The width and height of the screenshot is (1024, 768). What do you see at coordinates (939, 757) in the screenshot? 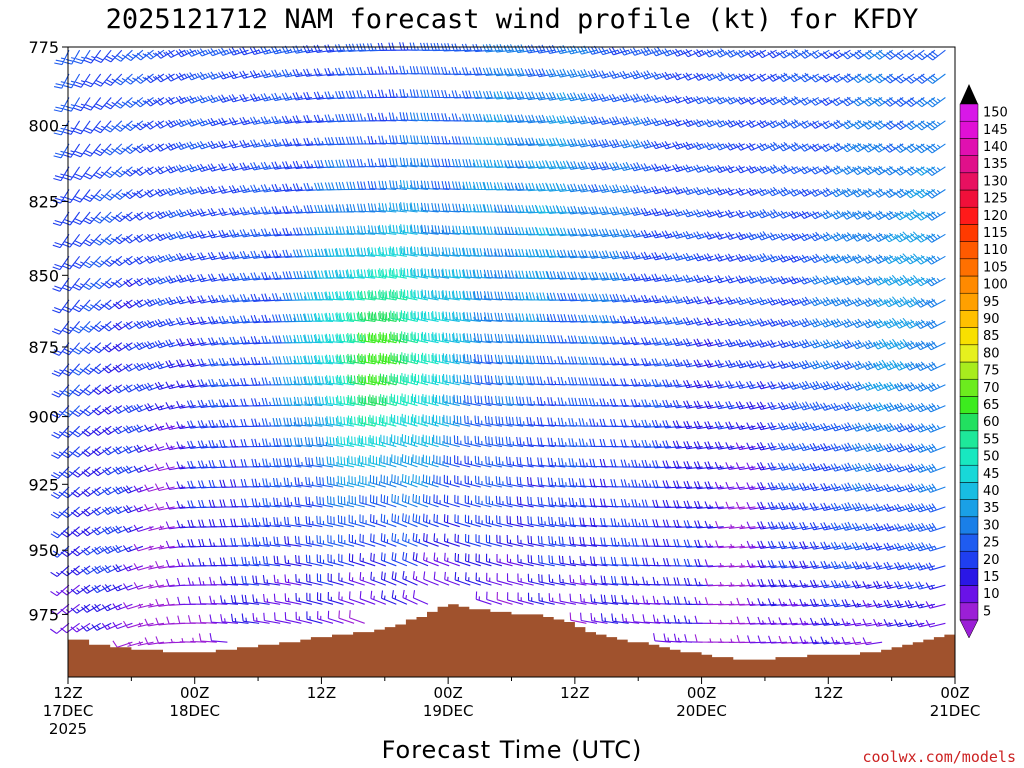
I see `credit-link: coolwx.com/models` at bounding box center [939, 757].